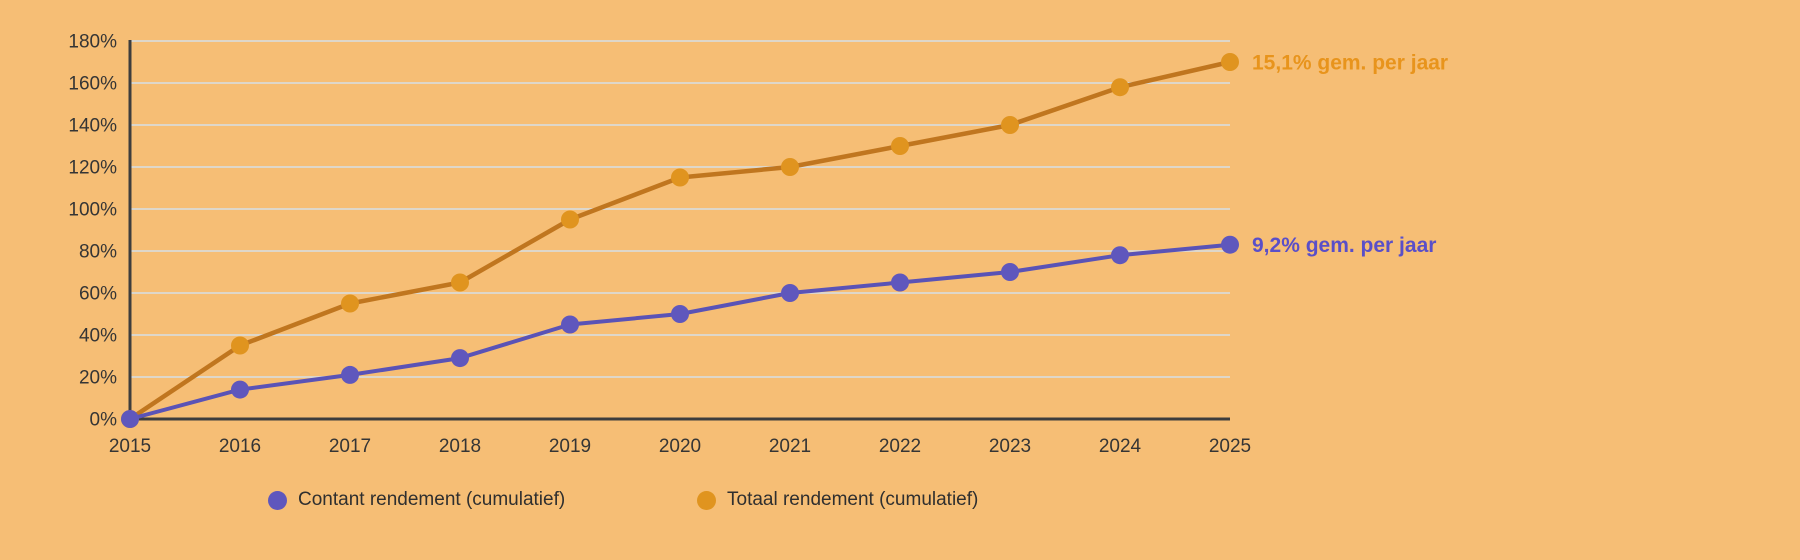 This screenshot has width=1800, height=560. I want to click on x-tick-label-2023: 2023, so click(1010, 446).